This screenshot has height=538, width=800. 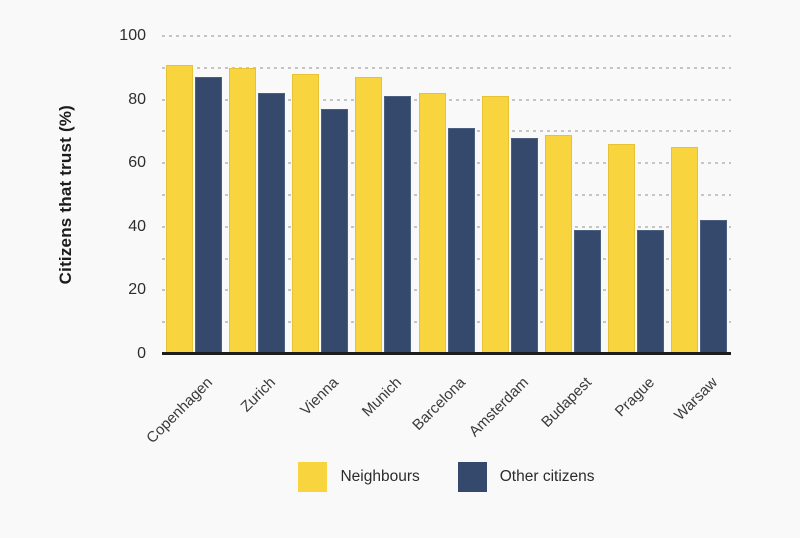 What do you see at coordinates (74, 194) in the screenshot?
I see `y-axis: 0 20 40 60 80 100` at bounding box center [74, 194].